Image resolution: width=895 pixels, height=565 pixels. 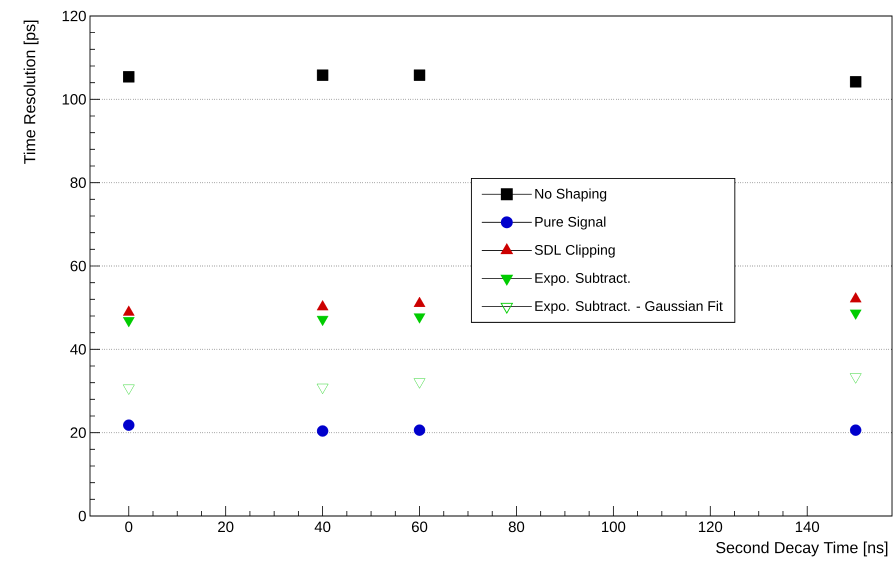 I want to click on legend-label: Expo. Subtract., so click(x=582, y=279).